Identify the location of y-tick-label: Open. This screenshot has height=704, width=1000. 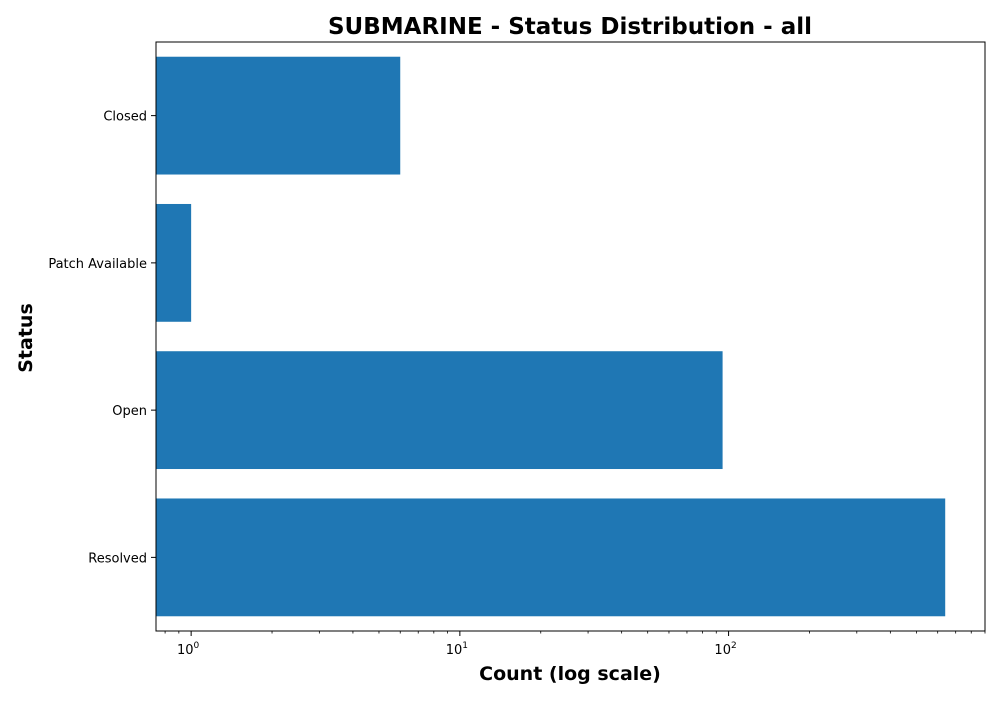
(129, 411).